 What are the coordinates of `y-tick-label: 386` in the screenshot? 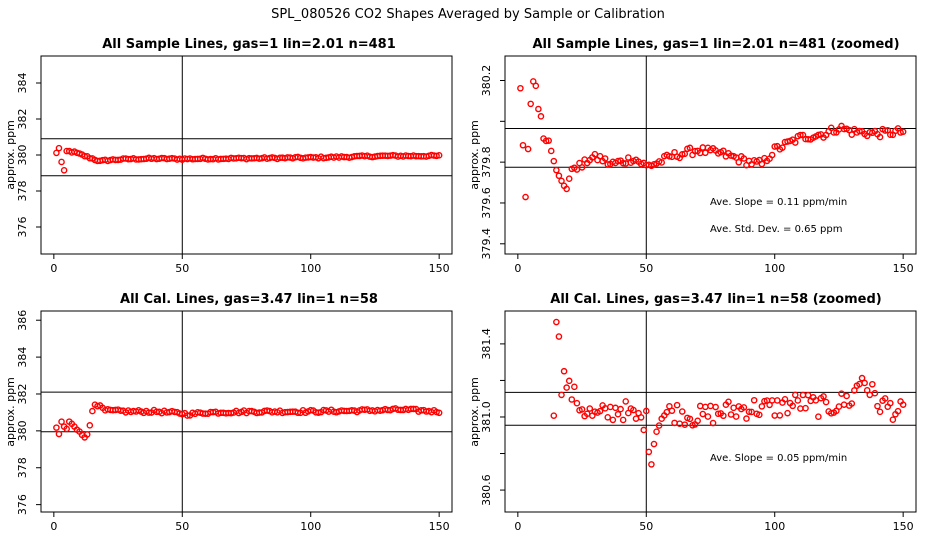 It's located at (22, 320).